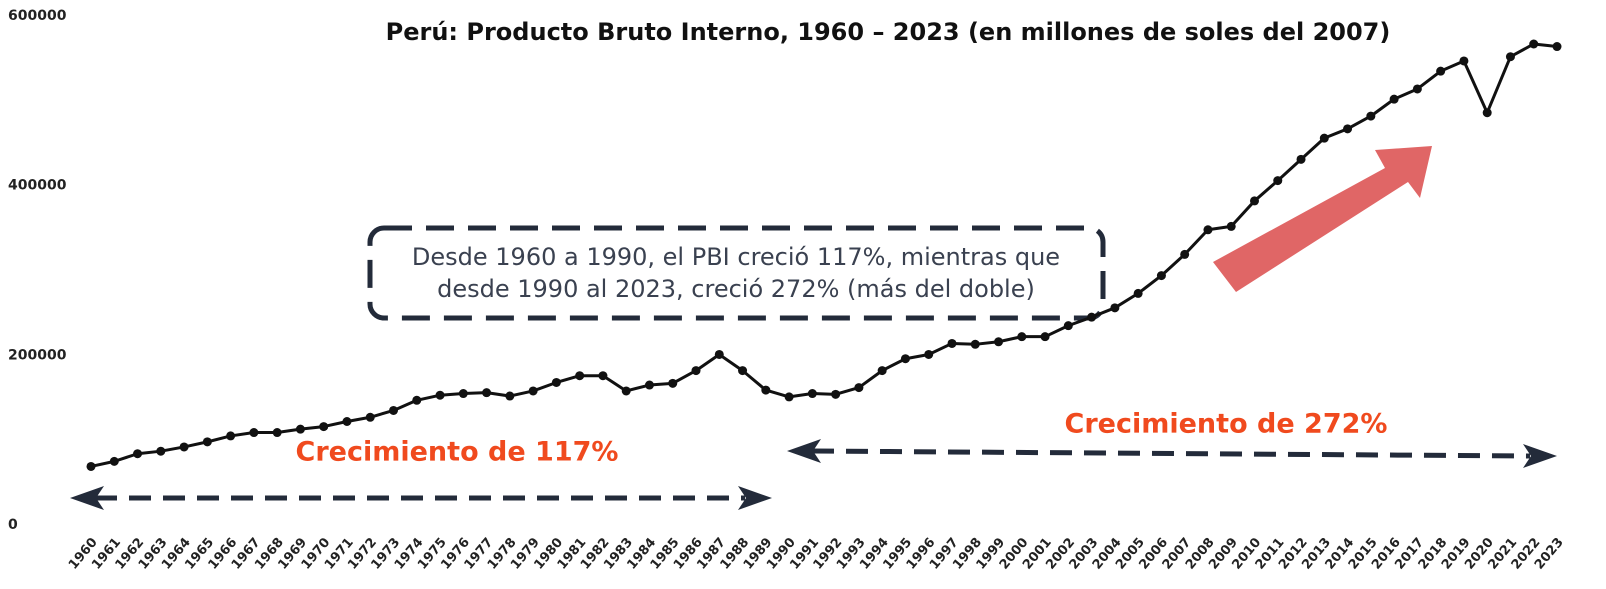 The image size is (1606, 589). Describe the element at coordinates (37, 16) in the screenshot. I see `y-tick-label: 600000` at that location.